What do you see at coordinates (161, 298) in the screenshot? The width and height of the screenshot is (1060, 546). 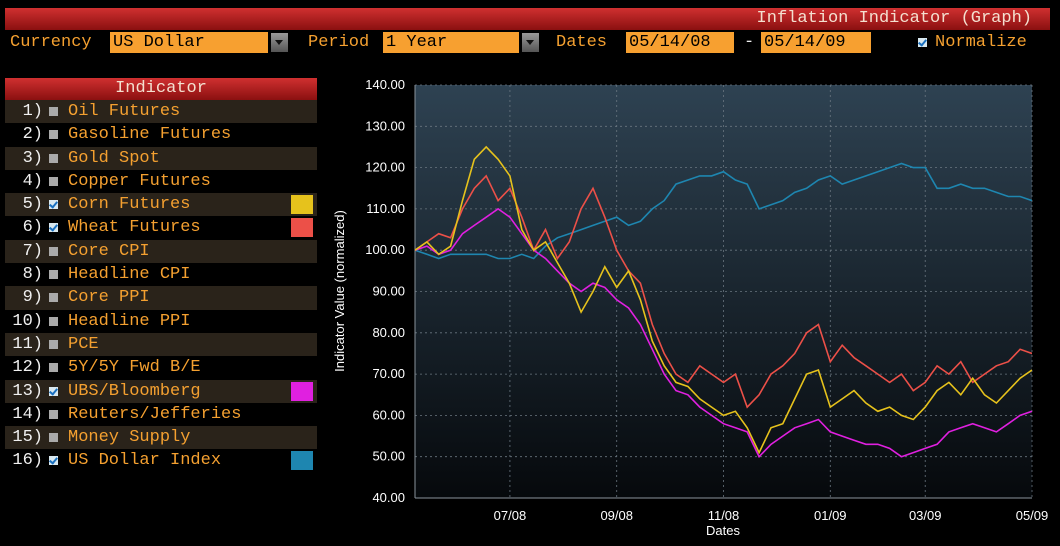 I see `indicator-row: 9) Core PPI` at bounding box center [161, 298].